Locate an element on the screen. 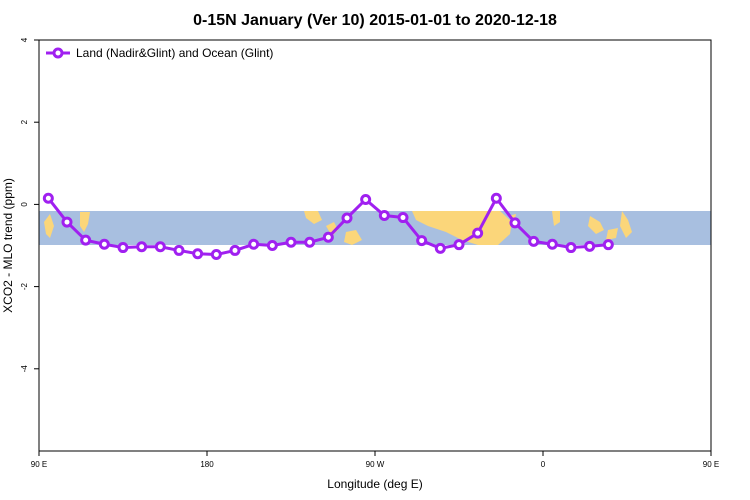 The width and height of the screenshot is (750, 500). y-tick-label: -2 is located at coordinates (24, 286).